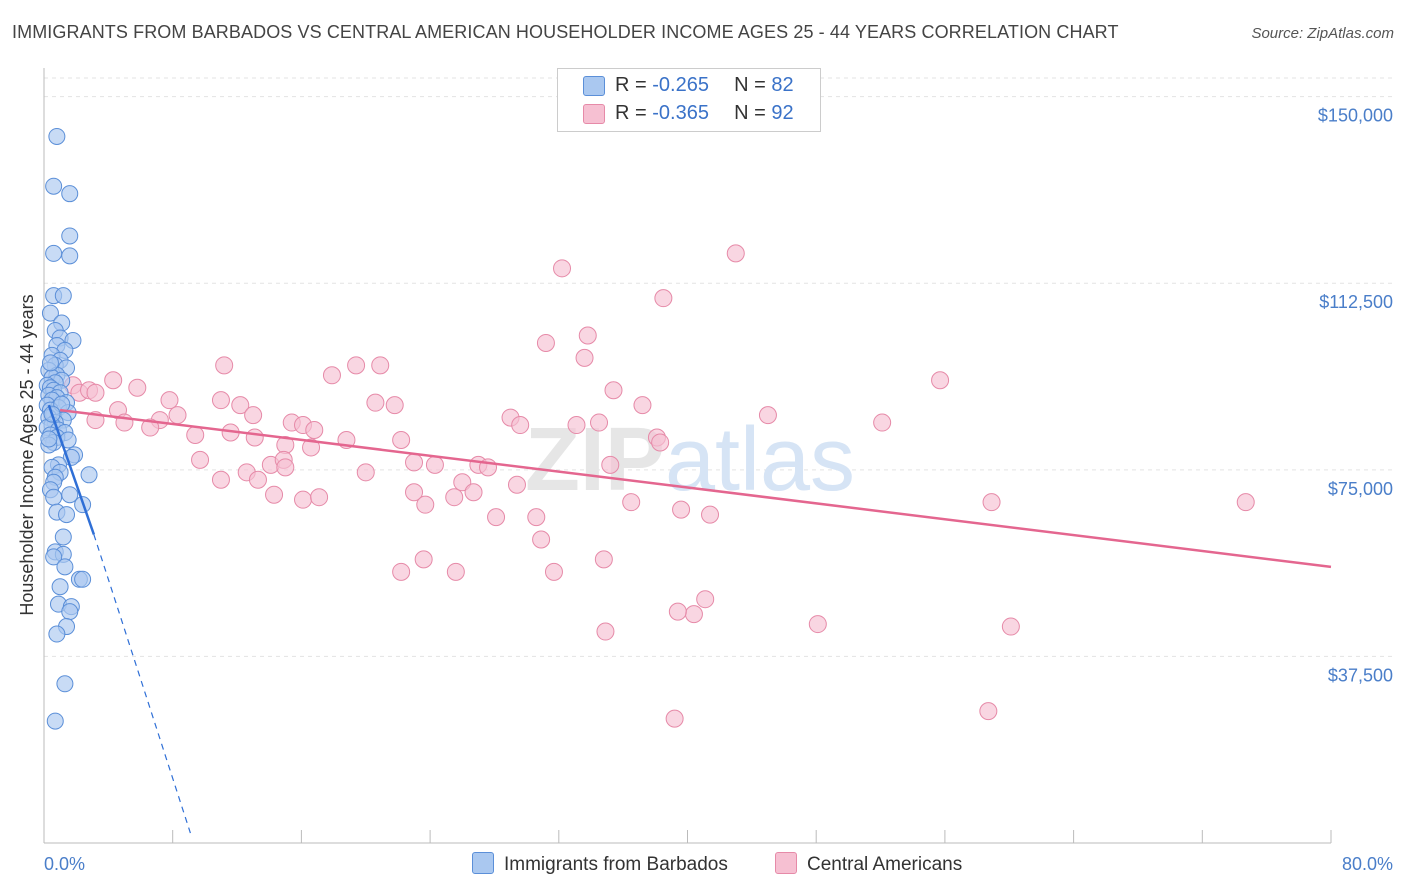 This screenshot has width=1406, height=892. I want to click on bottom-legend-central-americans: Central Americans, so click(868, 864).